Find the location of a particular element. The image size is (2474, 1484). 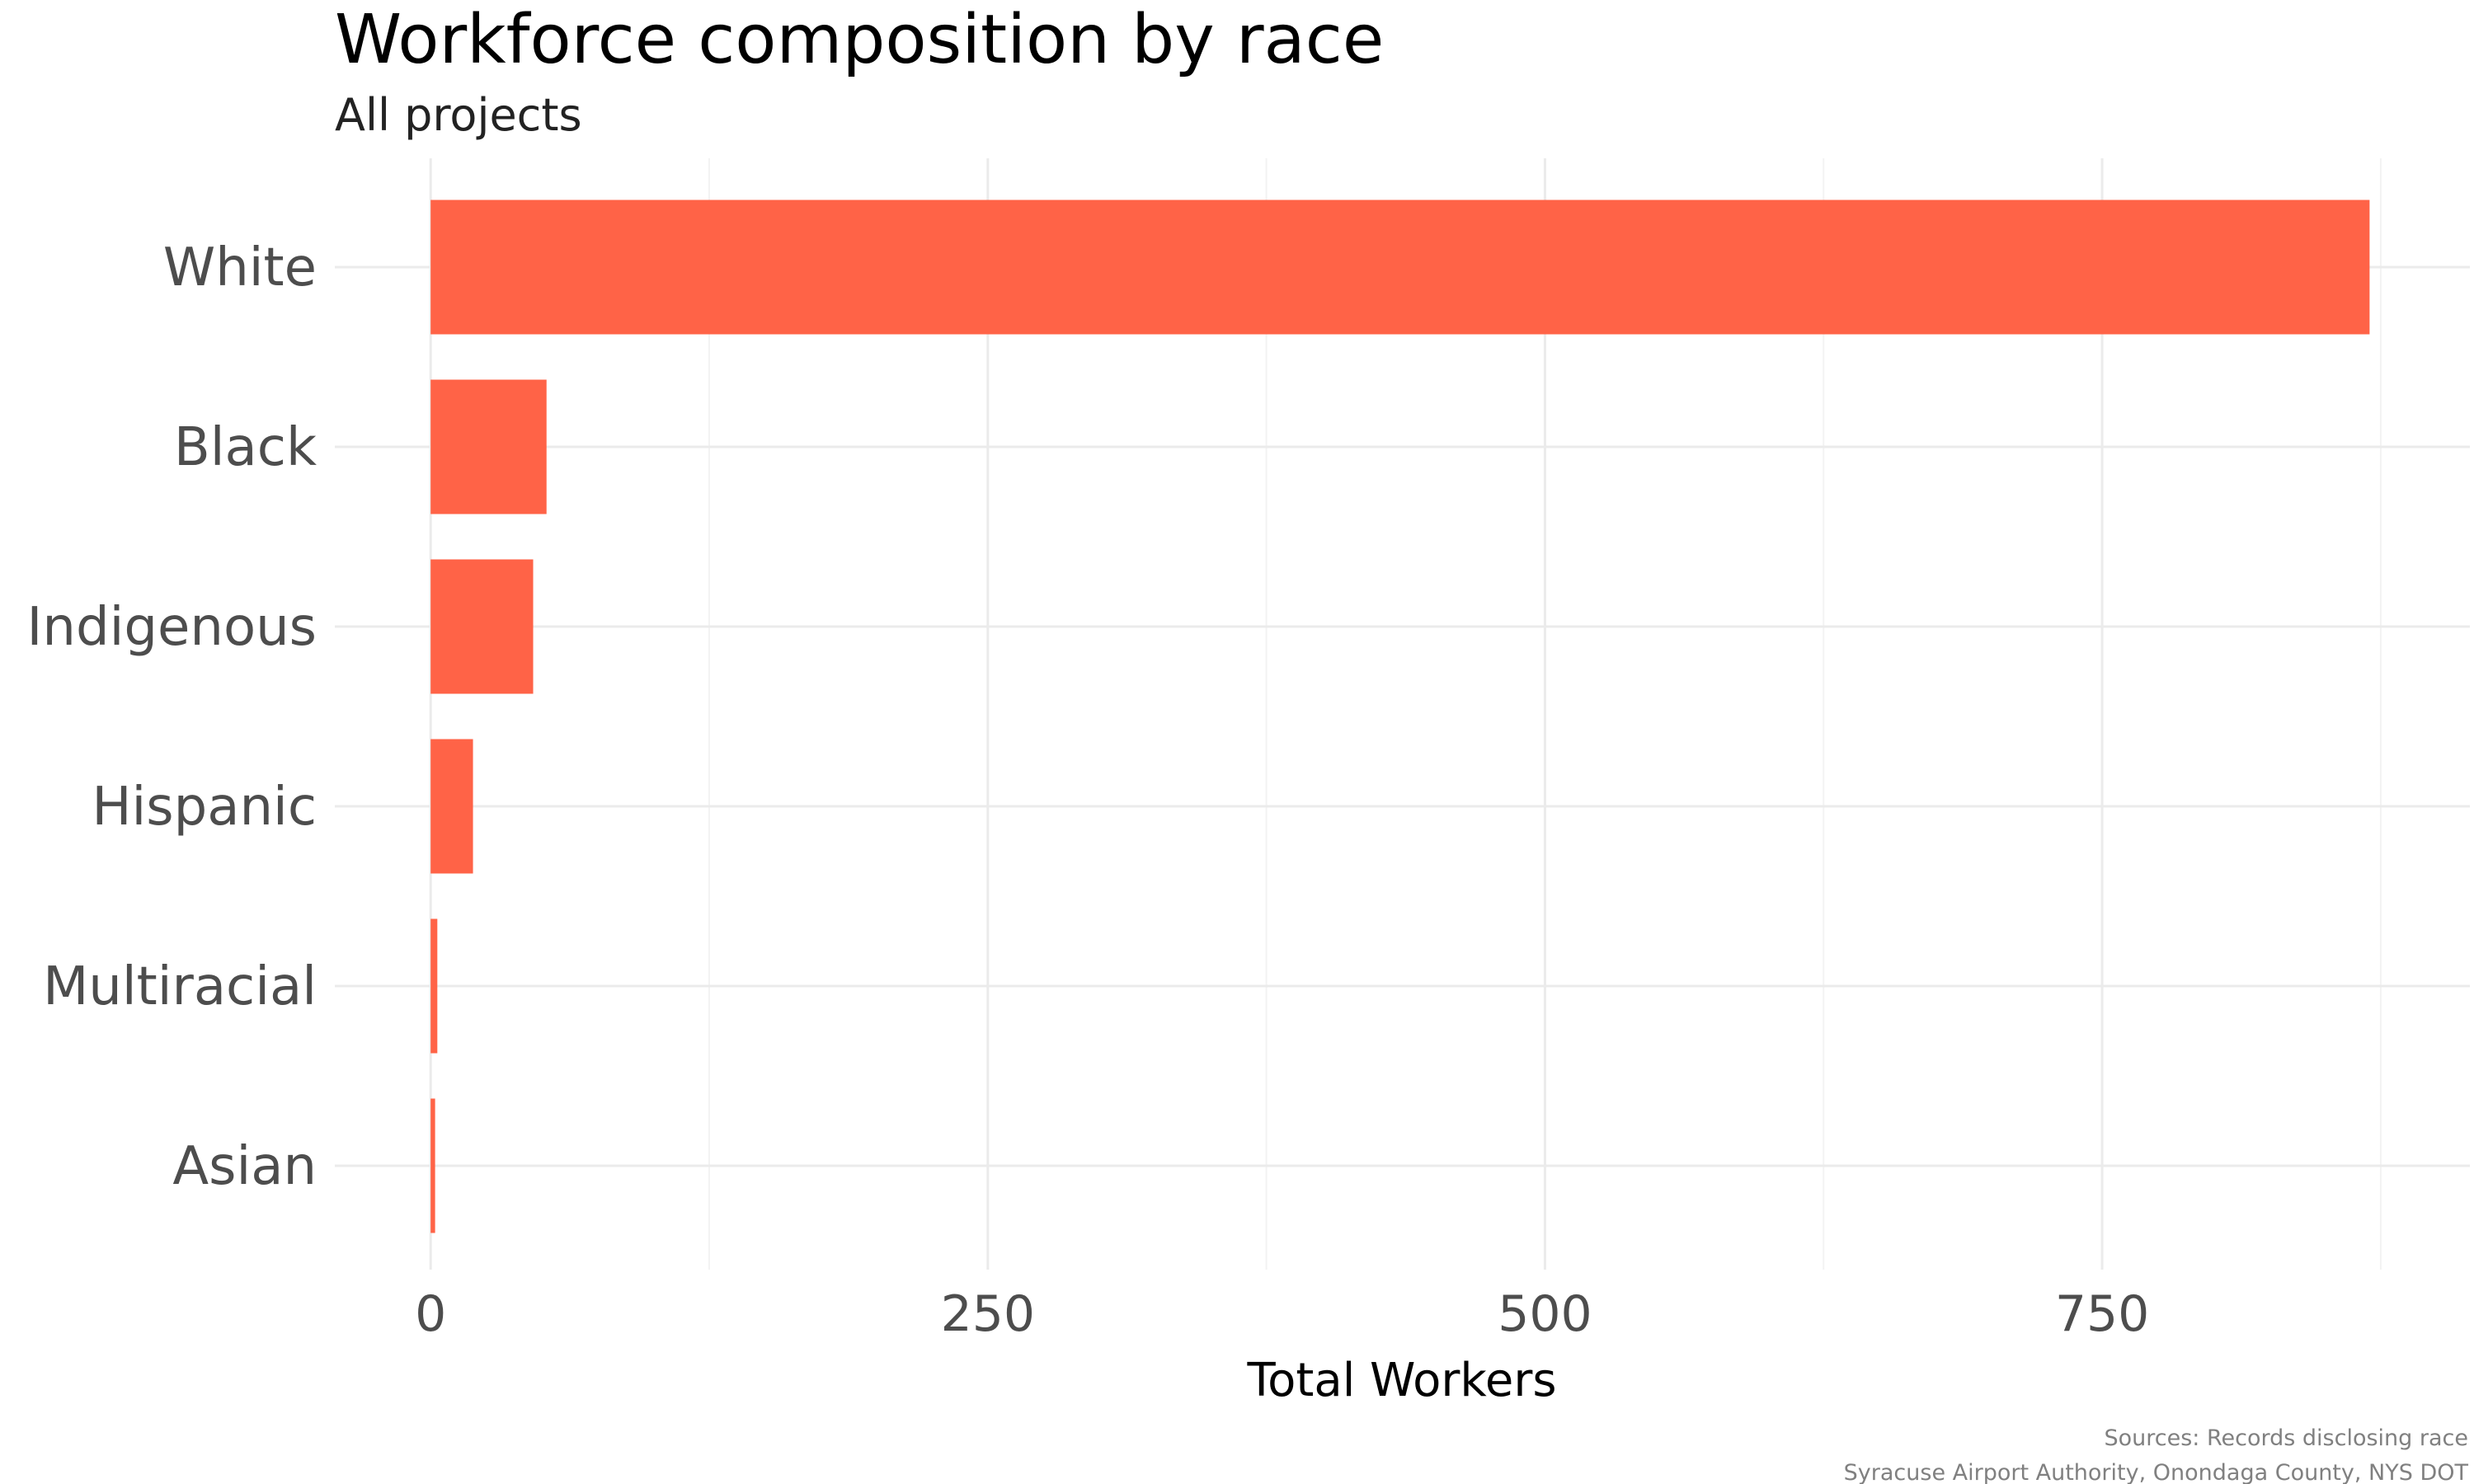

category-label-black: Black is located at coordinates (245, 447).